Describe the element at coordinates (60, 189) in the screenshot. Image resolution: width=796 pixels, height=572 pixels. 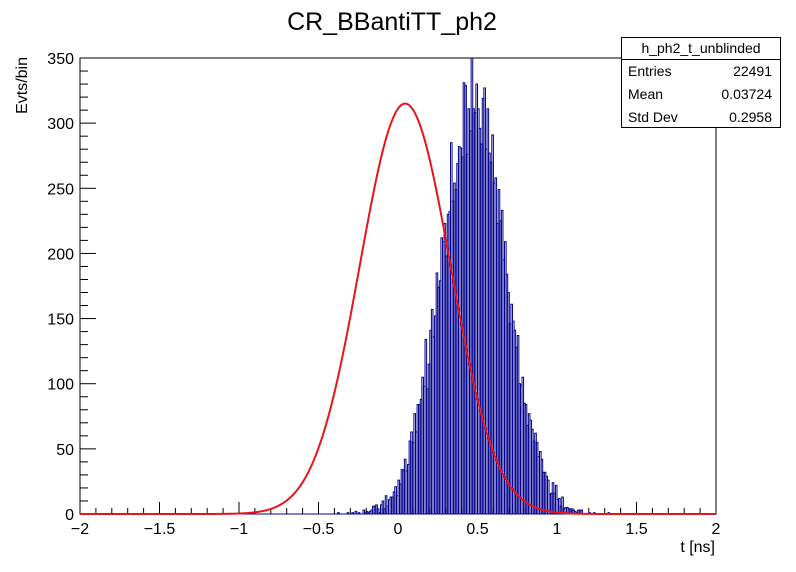
I see `y-tick-label: 250` at that location.